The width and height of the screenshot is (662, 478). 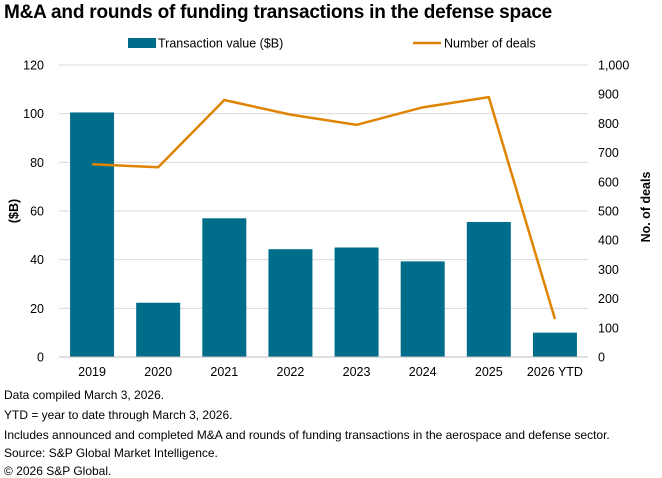 I want to click on footnote-copyright: © 2026 S&P Global., so click(x=58, y=471).